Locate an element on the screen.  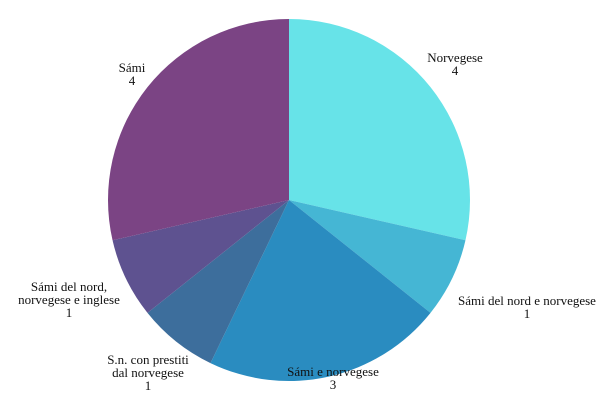
slice-label: S.n. con prestiti dal norvegese is located at coordinates (148, 366).